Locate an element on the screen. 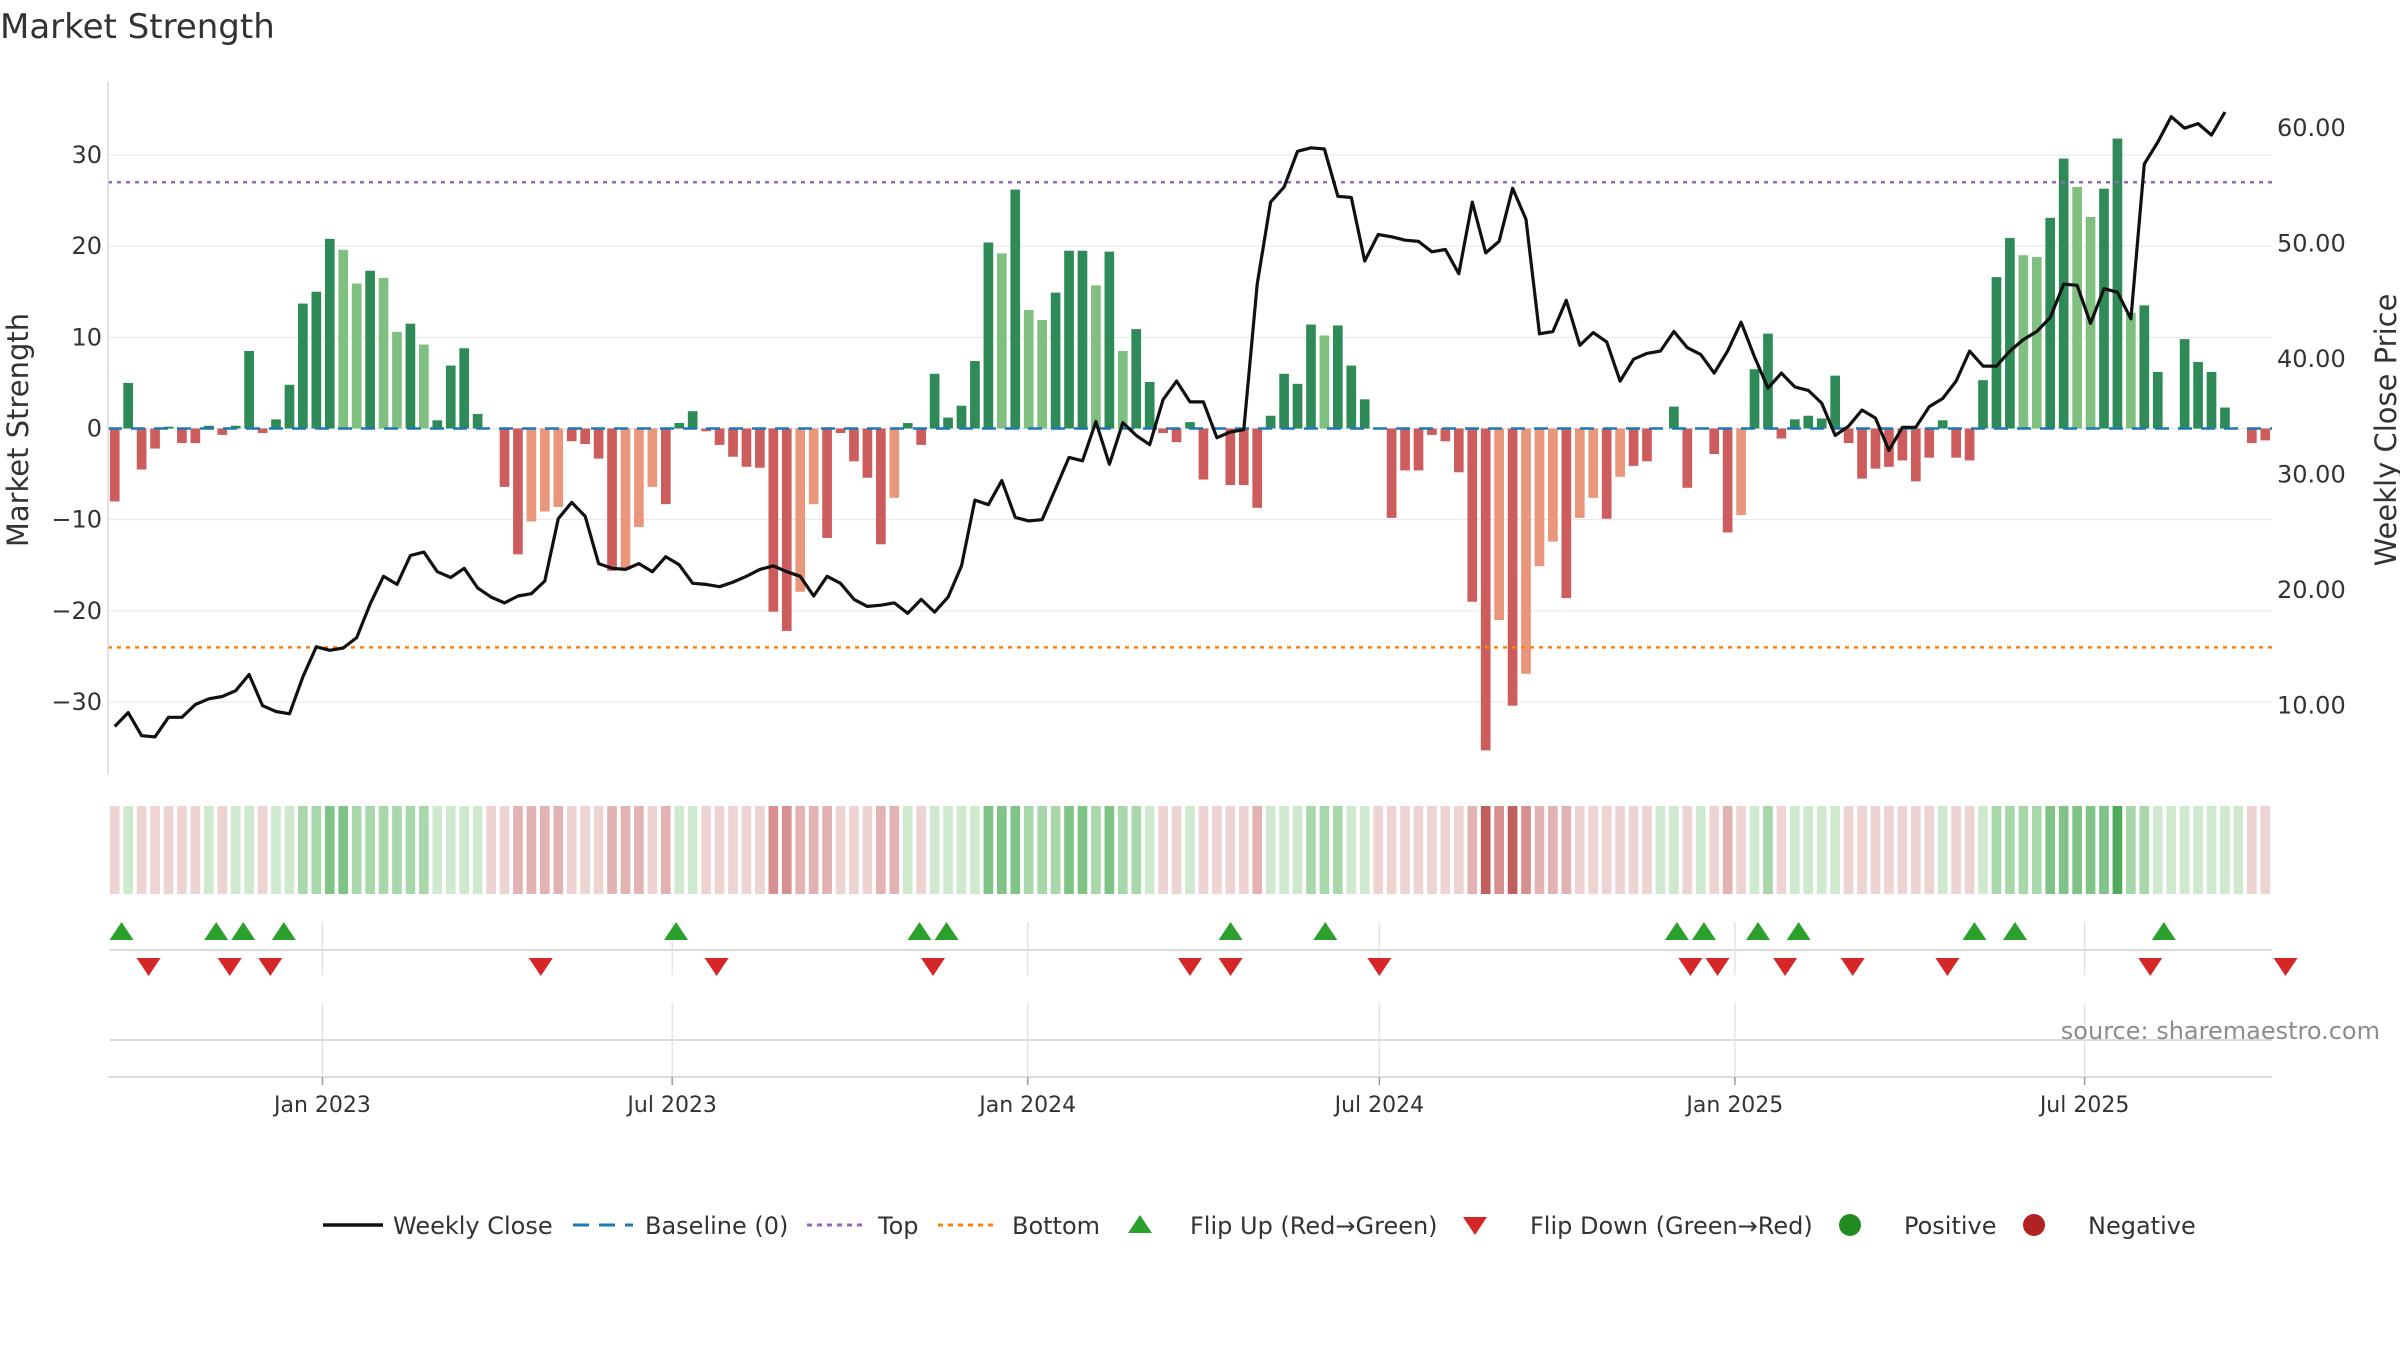 Image resolution: width=2400 pixels, height=1350 pixels. legend-item-flip_down: Flip Down (Green→Red) is located at coordinates (1638, 1226).